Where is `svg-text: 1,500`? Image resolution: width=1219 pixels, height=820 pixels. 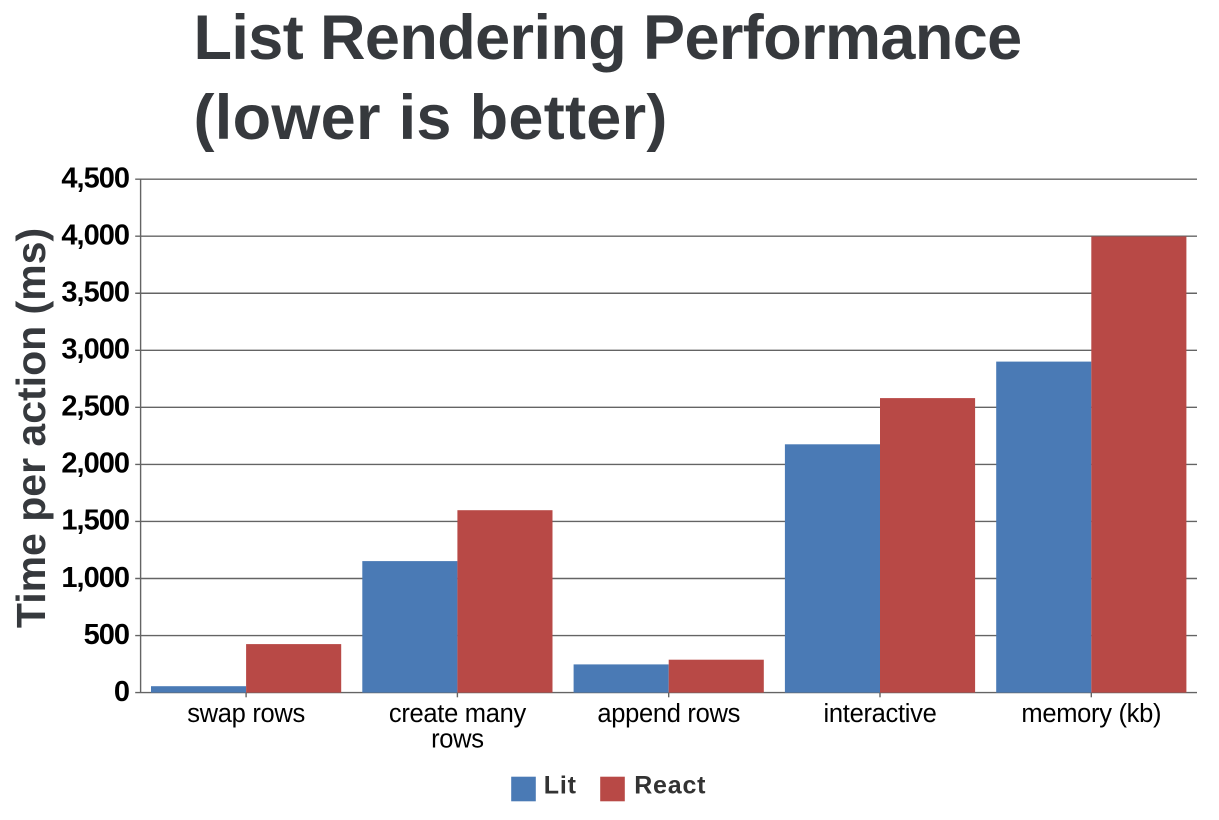
svg-text: 1,500 is located at coordinates (95, 521).